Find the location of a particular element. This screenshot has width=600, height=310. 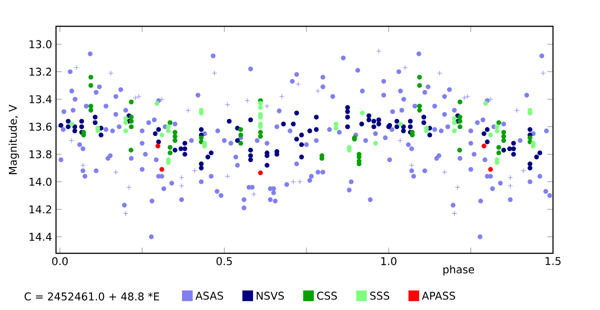

y-tick-label: 13.6 is located at coordinates (41, 126).